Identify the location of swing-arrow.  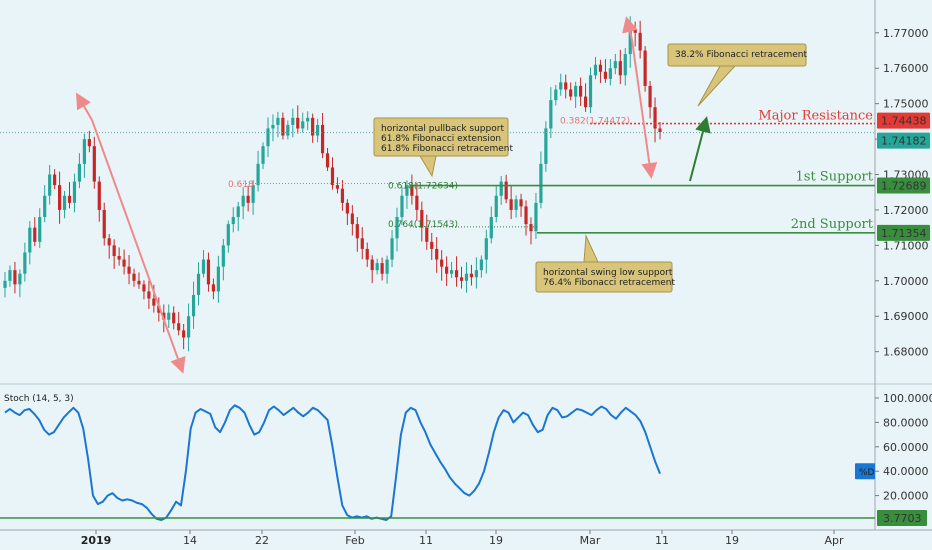
(84, 106).